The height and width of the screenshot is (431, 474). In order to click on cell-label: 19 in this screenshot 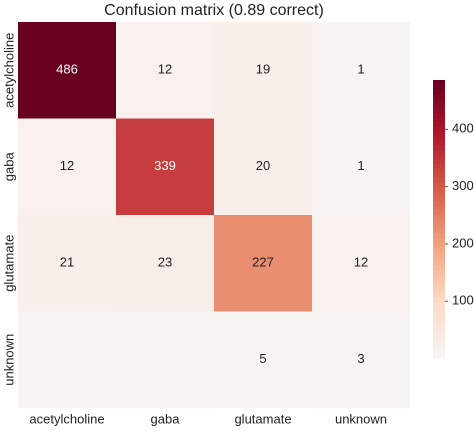, I will do `click(263, 69)`.